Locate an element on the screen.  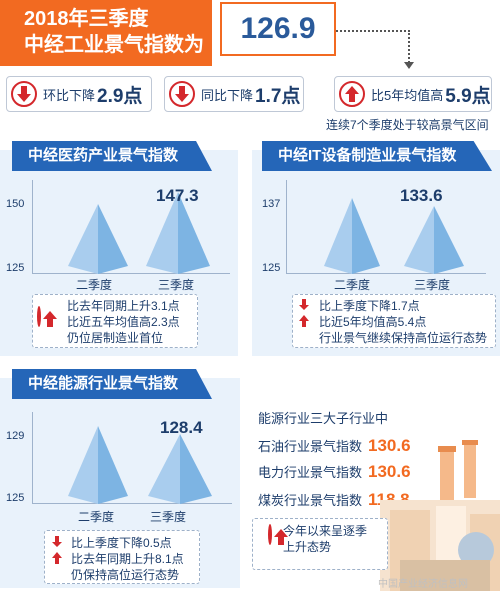
connector-arrow-icon is located at coordinates (409, 65).